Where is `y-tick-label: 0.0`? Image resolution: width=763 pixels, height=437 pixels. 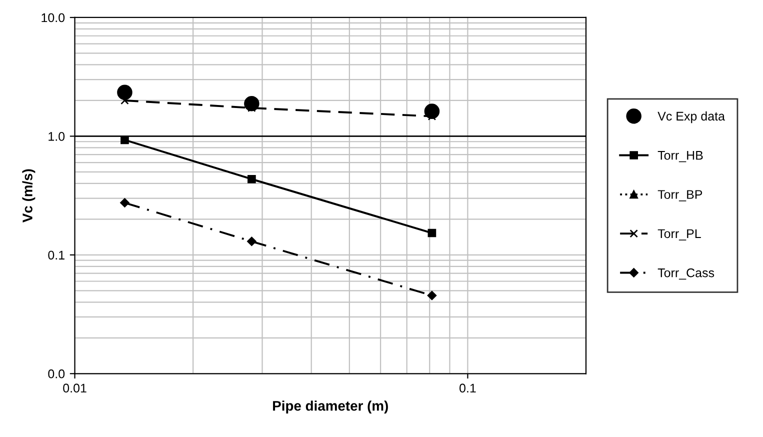
y-tick-label: 0.0 is located at coordinates (56, 373).